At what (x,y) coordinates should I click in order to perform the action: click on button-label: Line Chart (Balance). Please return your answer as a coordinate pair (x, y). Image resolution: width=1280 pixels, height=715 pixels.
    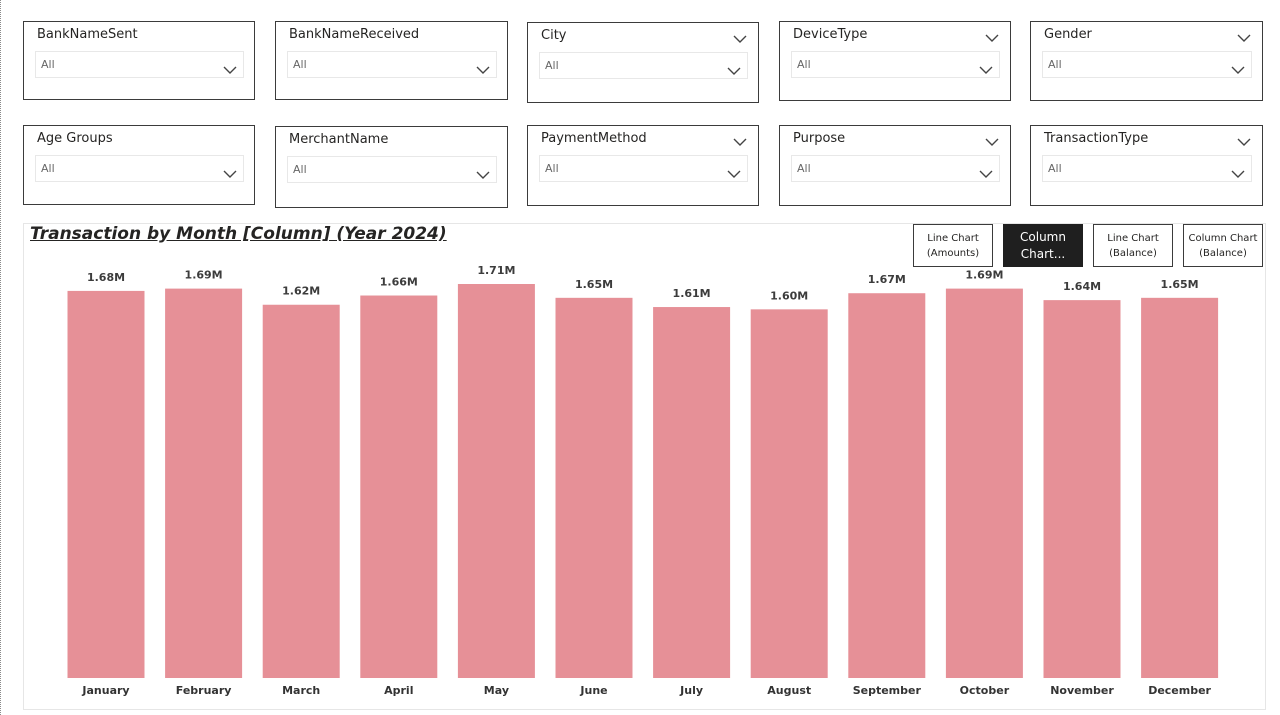
    Looking at the image, I should click on (1133, 245).